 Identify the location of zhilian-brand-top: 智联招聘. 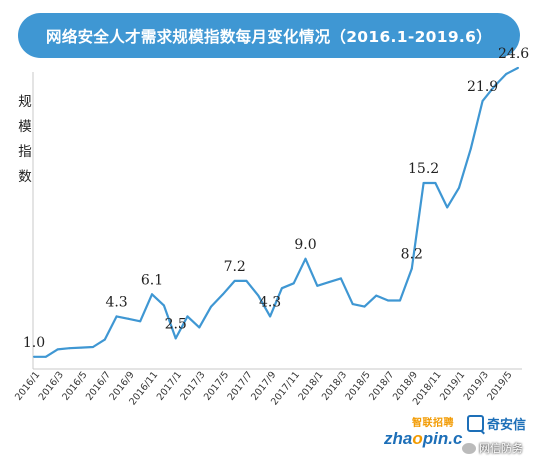
(433, 423).